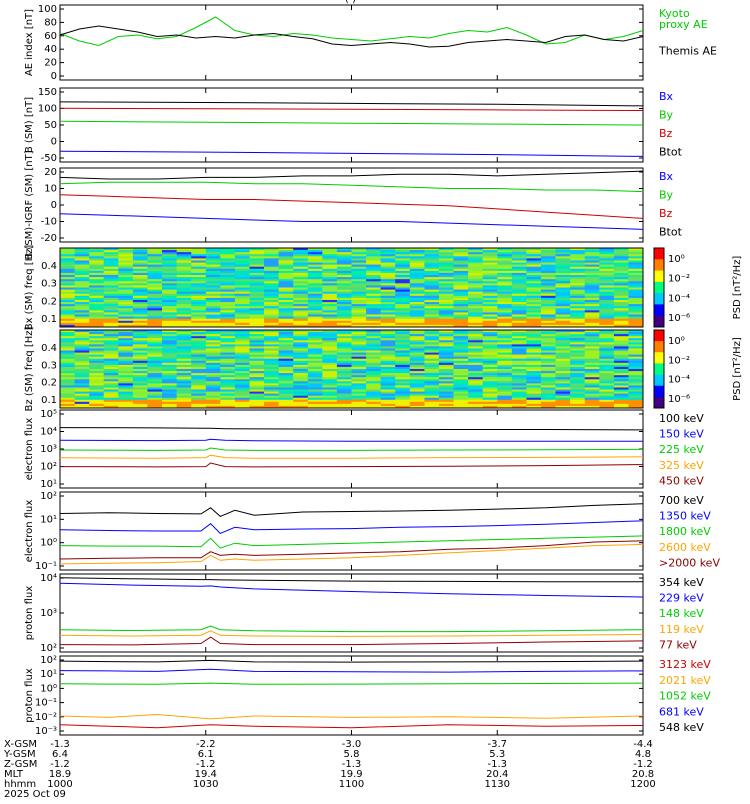 Image resolution: width=750 pixels, height=804 pixels. I want to click on legend-label-pflux2: 1052 keV, so click(685, 696).